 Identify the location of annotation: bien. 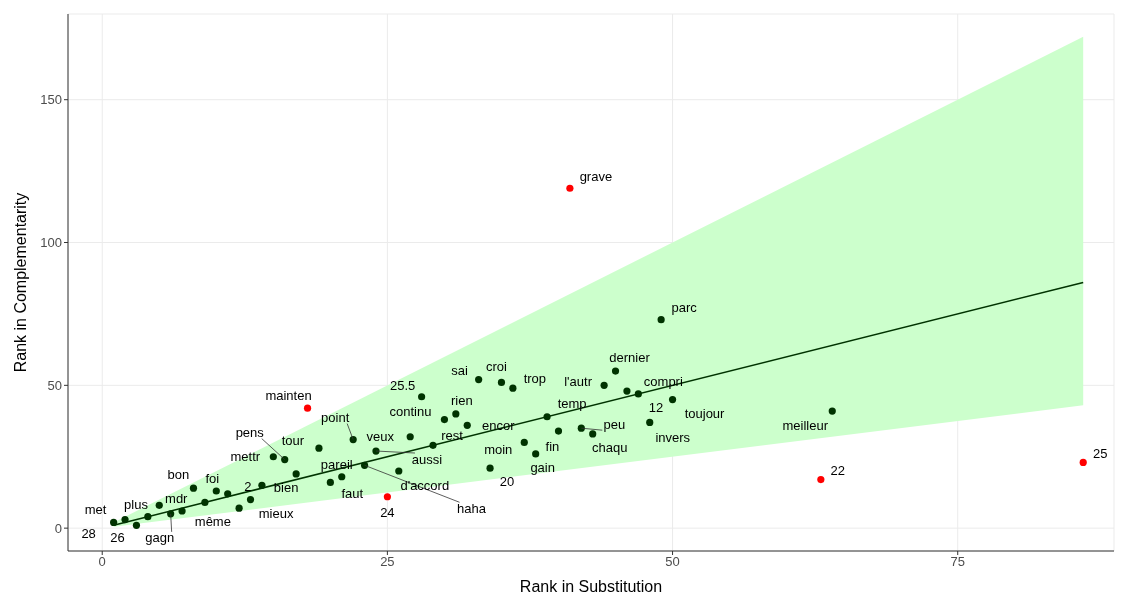
(286, 488).